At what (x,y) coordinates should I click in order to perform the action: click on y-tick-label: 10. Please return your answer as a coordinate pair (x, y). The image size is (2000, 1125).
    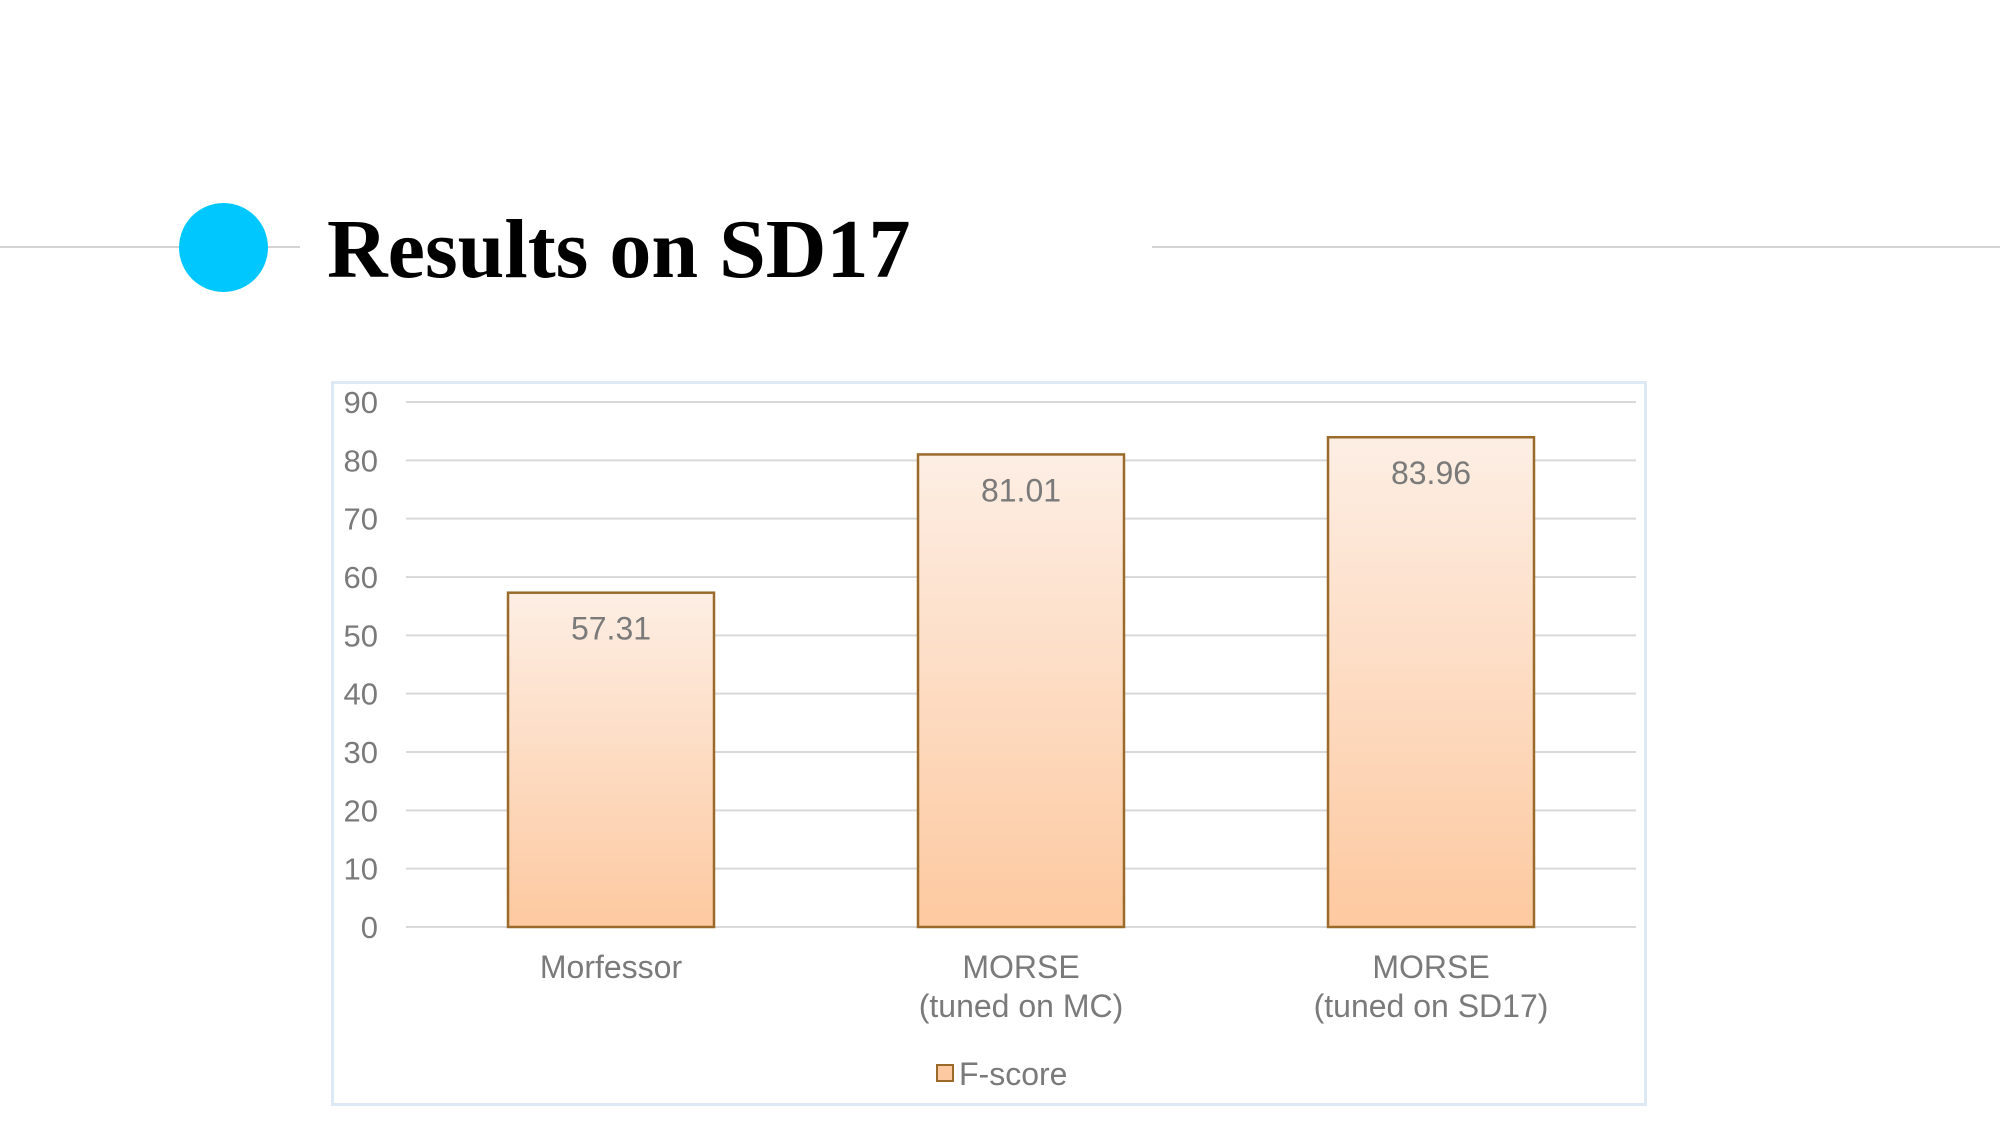
    Looking at the image, I should click on (361, 869).